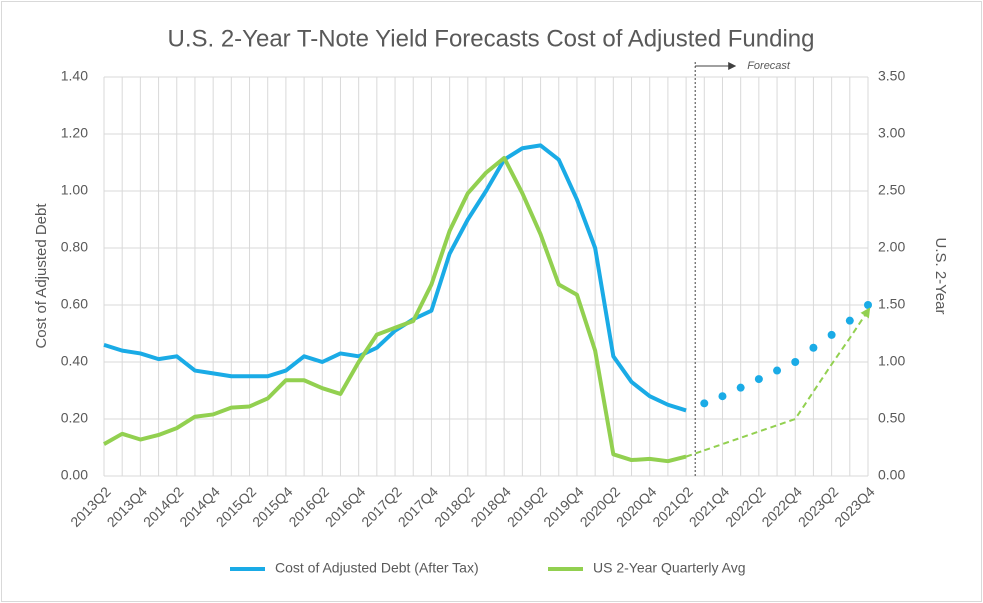 The height and width of the screenshot is (603, 983). I want to click on legend-label: US 2-Year Quarterly Avg, so click(669, 568).